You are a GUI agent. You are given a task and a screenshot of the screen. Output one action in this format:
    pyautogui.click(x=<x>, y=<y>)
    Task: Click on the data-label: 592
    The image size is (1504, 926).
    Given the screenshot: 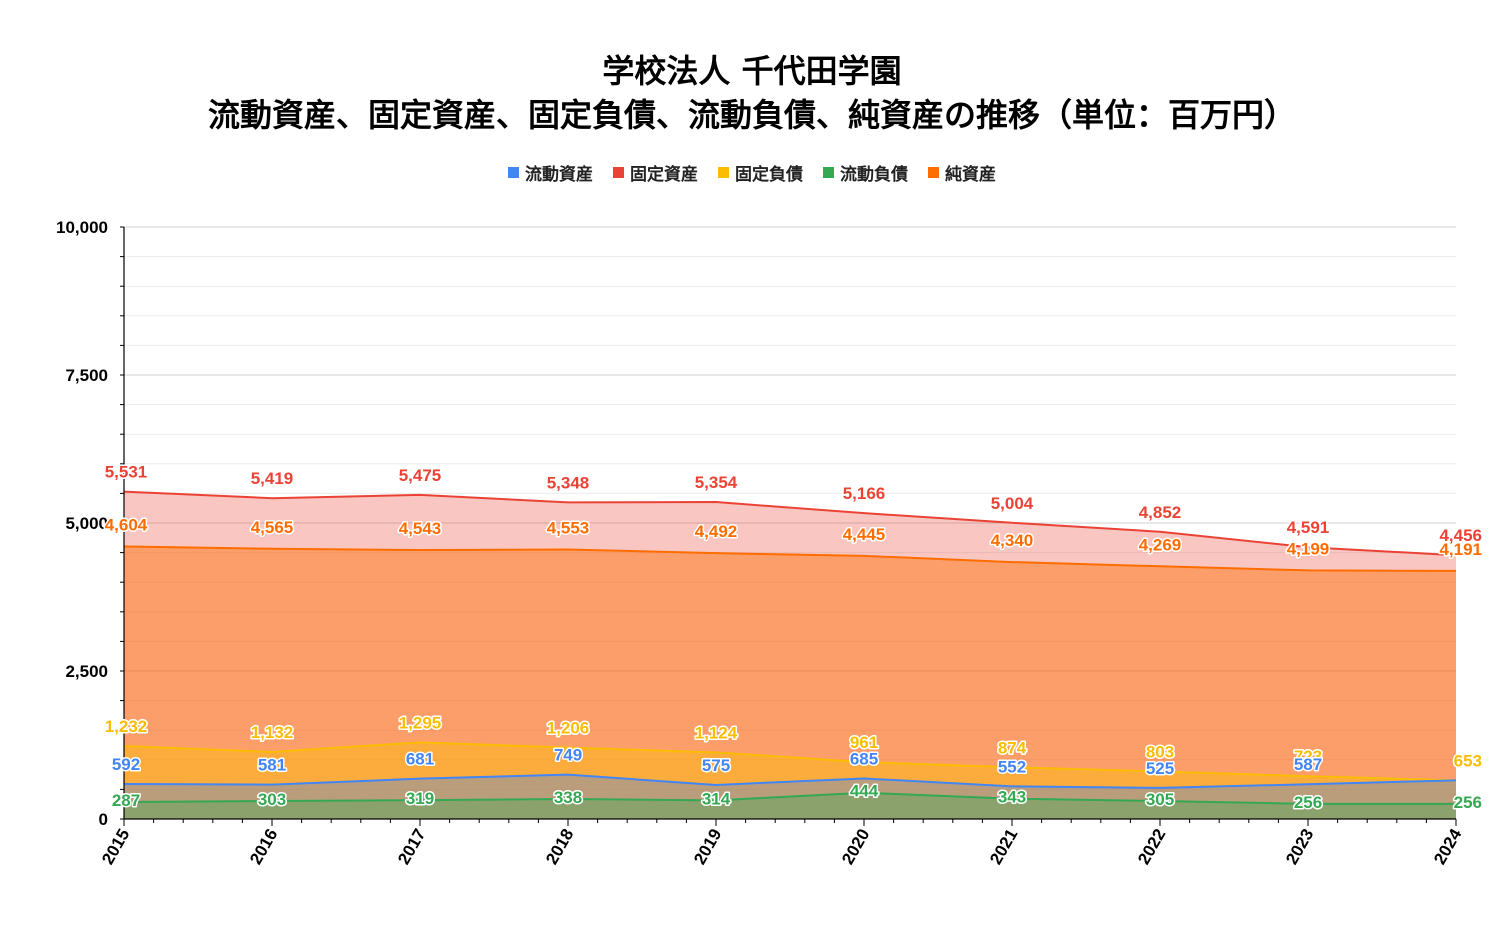 What is the action you would take?
    pyautogui.click(x=126, y=764)
    